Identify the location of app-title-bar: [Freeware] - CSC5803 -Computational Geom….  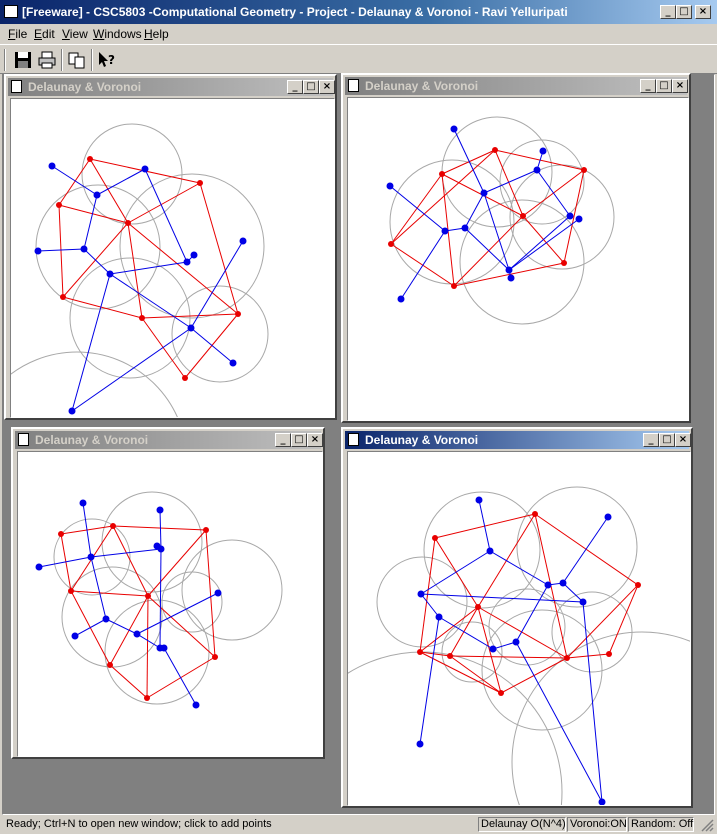
(358, 12).